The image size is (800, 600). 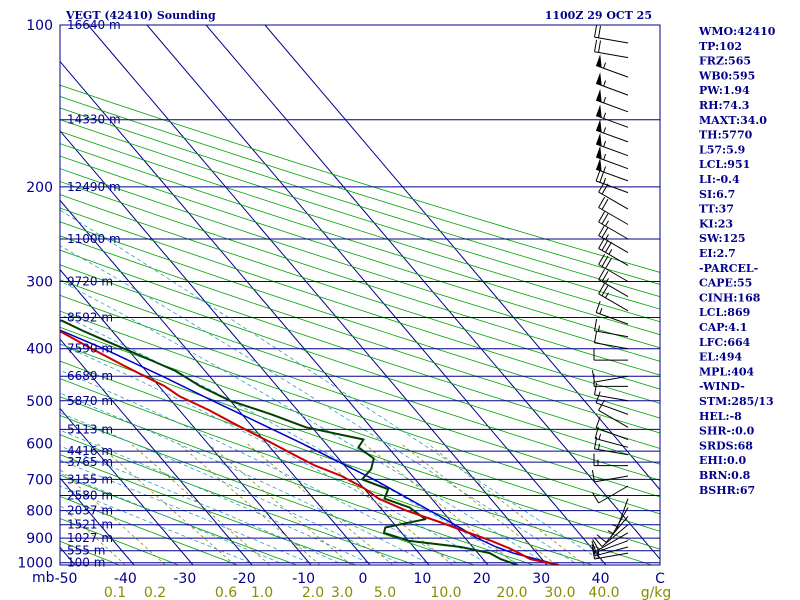 I want to click on height-label: 9720 m, so click(x=90, y=282).